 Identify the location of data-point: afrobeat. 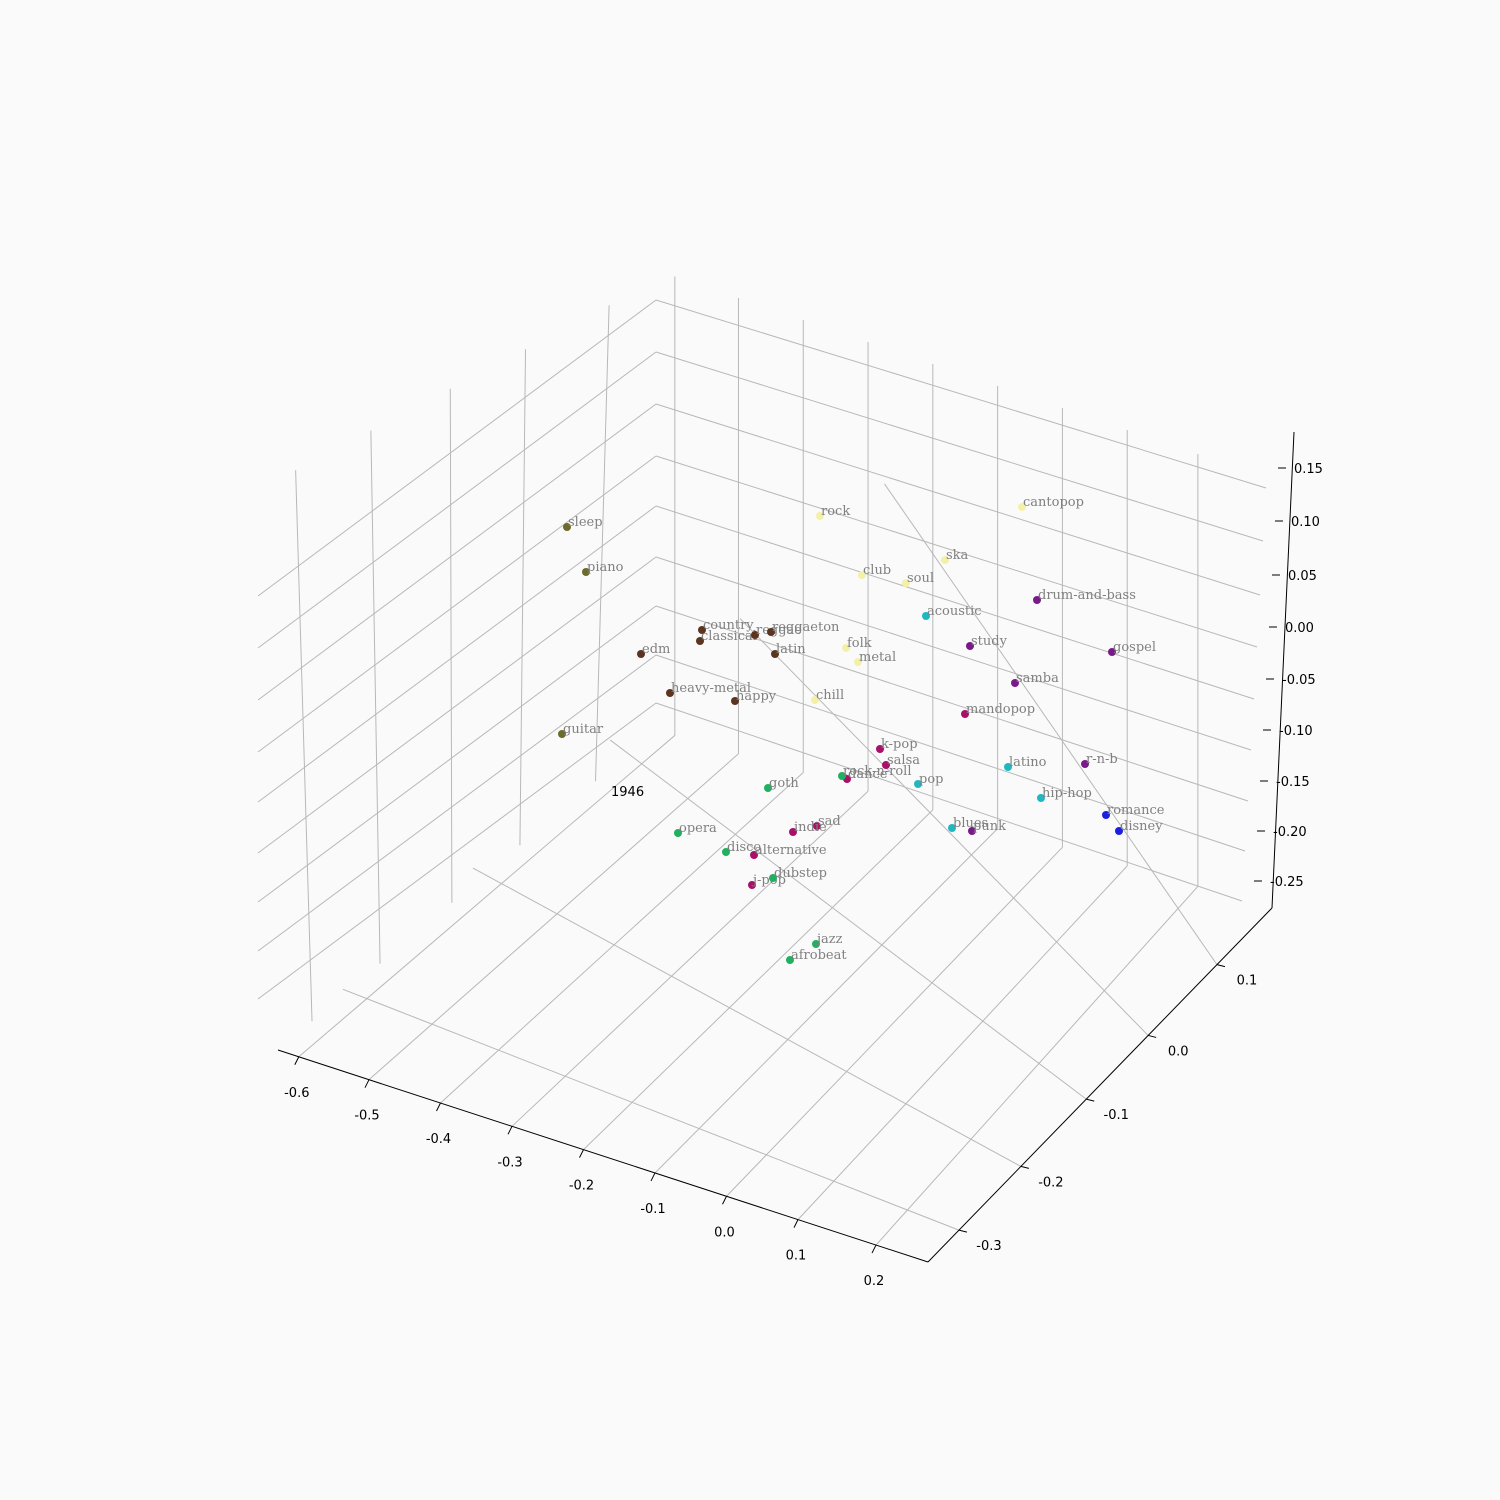
(816, 956).